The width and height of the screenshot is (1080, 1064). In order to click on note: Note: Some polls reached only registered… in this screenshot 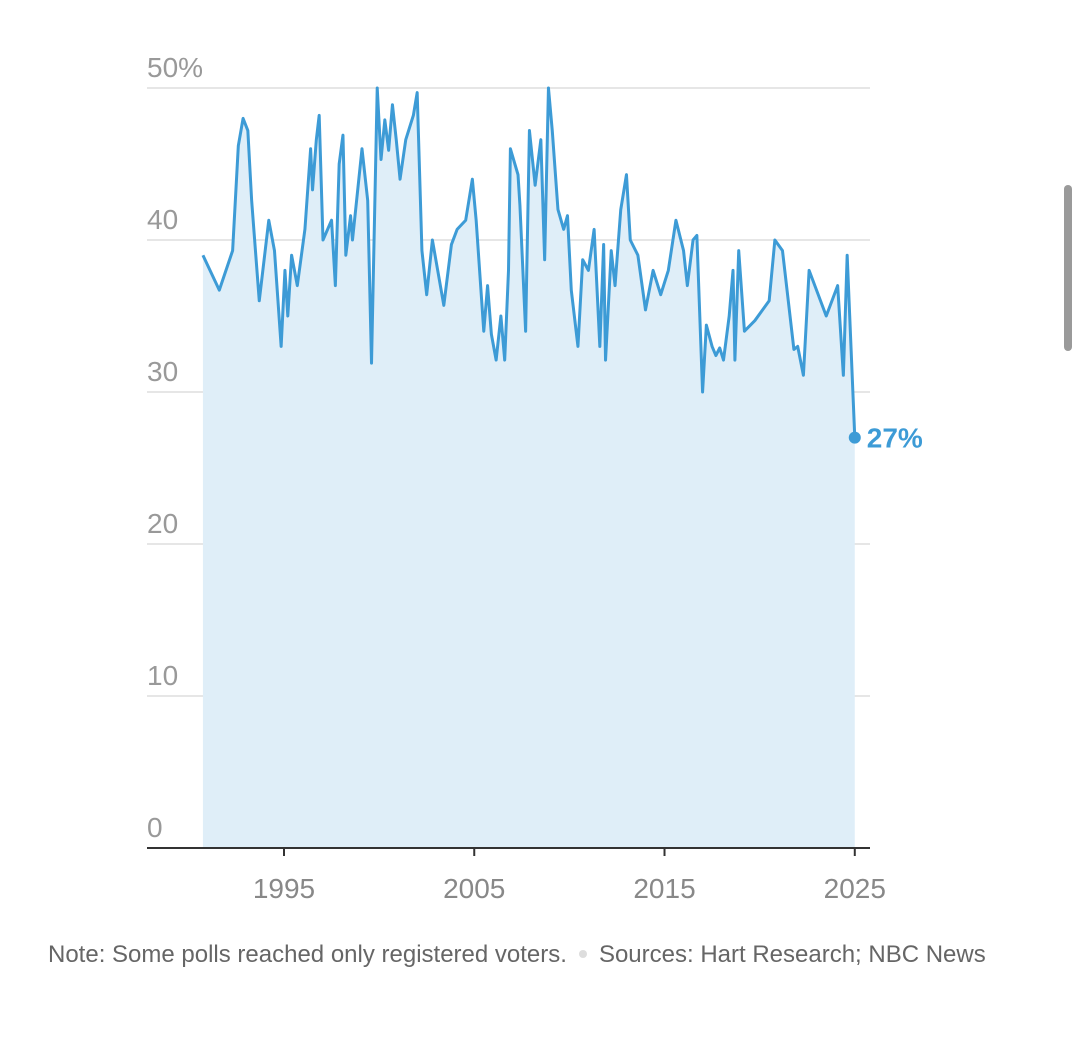, I will do `click(307, 954)`.